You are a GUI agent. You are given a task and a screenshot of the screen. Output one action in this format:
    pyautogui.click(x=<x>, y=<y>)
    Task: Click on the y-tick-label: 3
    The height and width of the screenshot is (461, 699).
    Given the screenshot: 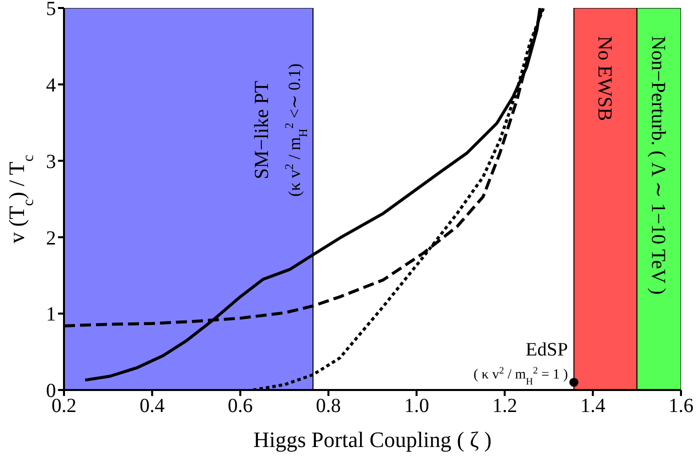 What is the action you would take?
    pyautogui.click(x=51, y=161)
    